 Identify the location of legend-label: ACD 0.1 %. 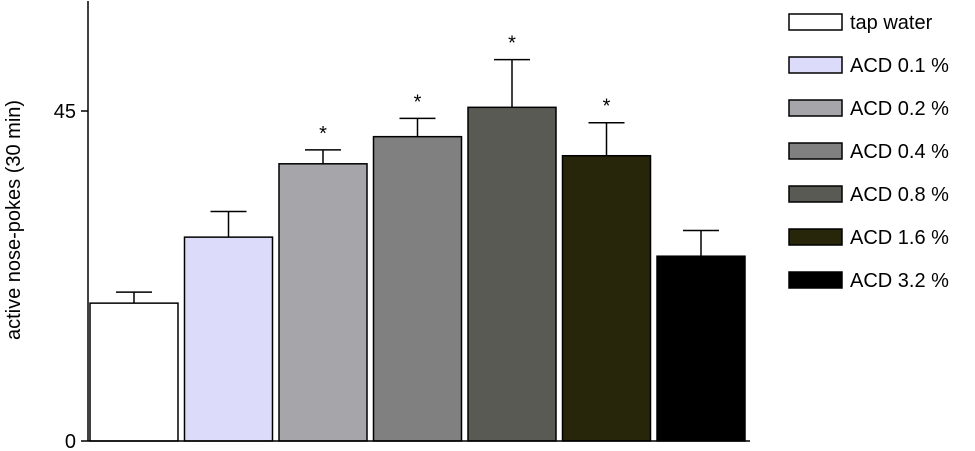
(899, 66).